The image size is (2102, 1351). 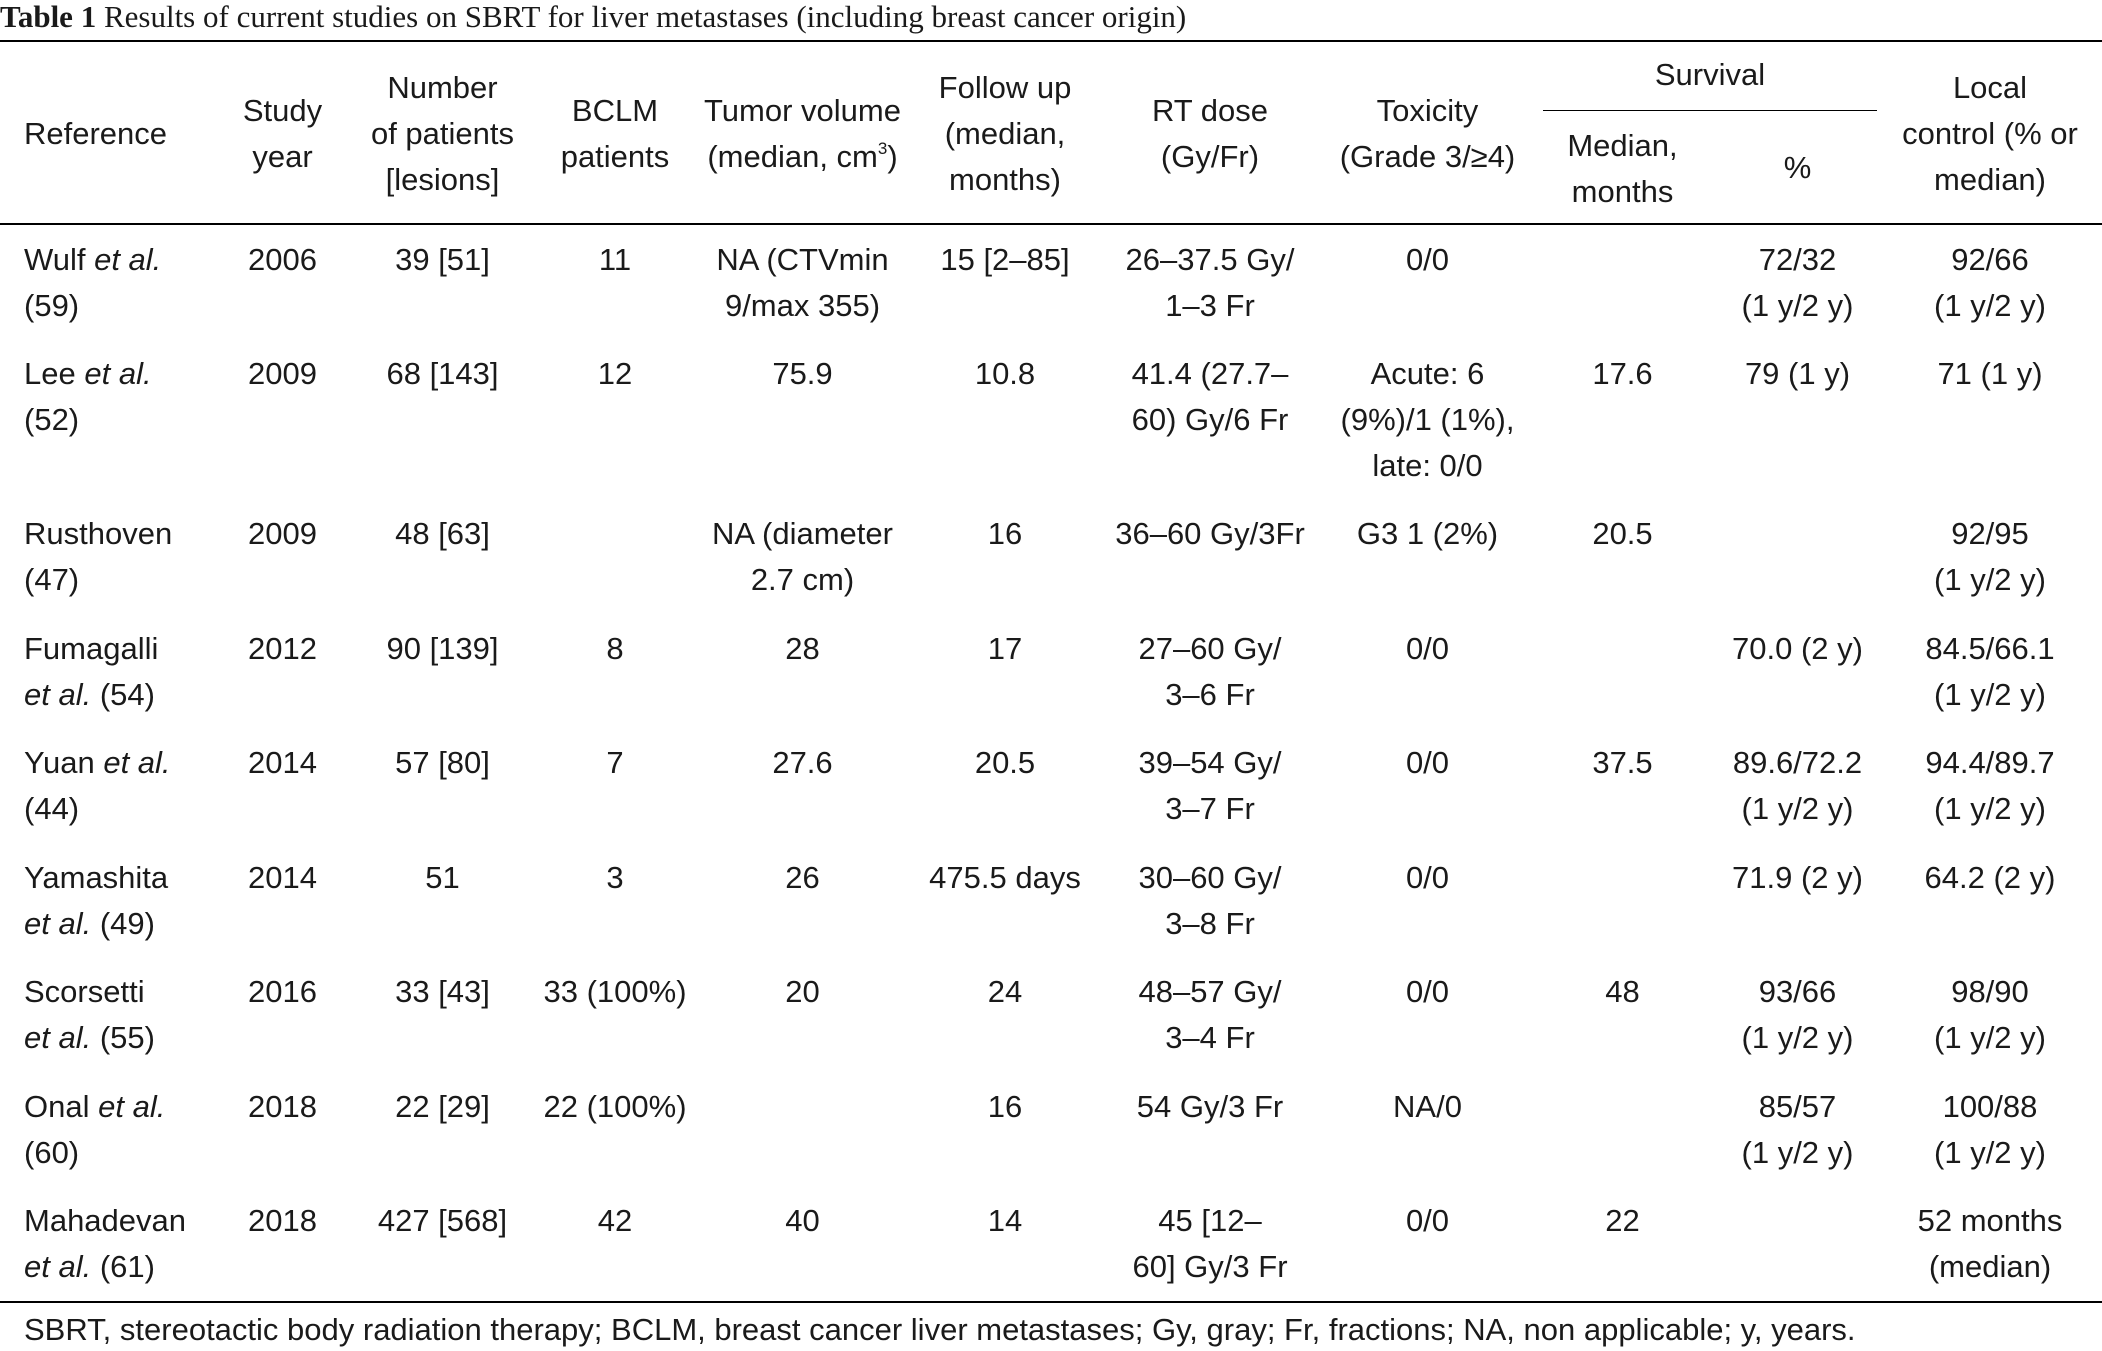 I want to click on cell-local-control-line: (1 y/2 y), so click(x=1990, y=305).